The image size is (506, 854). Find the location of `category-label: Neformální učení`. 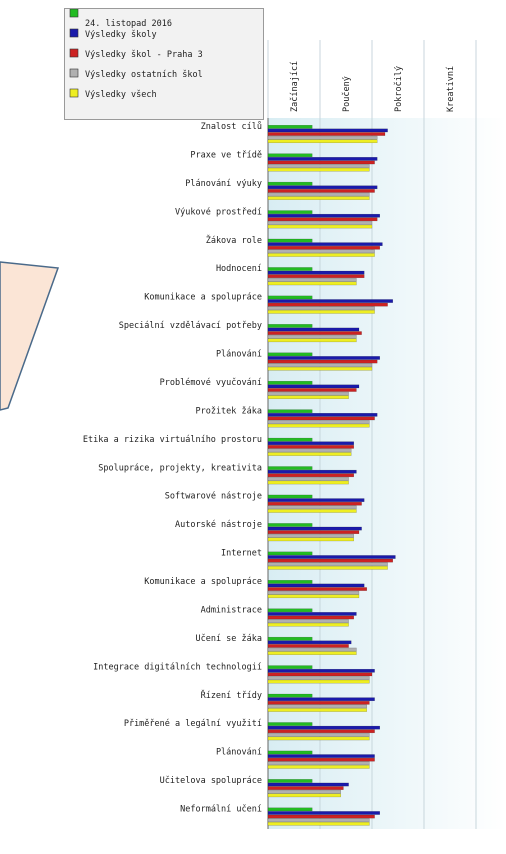

category-label: Neformální učení is located at coordinates (221, 809).